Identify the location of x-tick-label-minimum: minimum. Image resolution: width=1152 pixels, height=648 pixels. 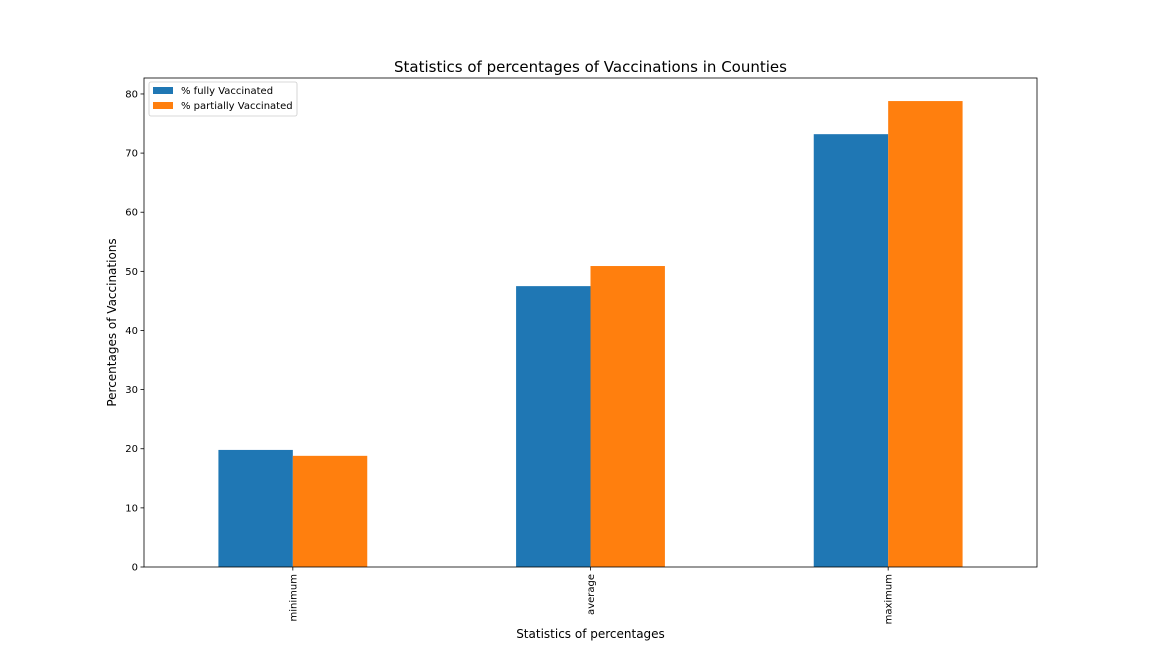
(293, 597).